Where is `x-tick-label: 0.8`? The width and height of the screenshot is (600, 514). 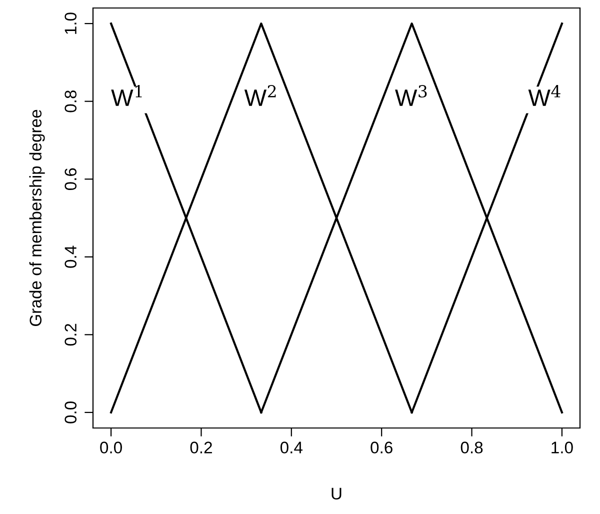 x-tick-label: 0.8 is located at coordinates (471, 448).